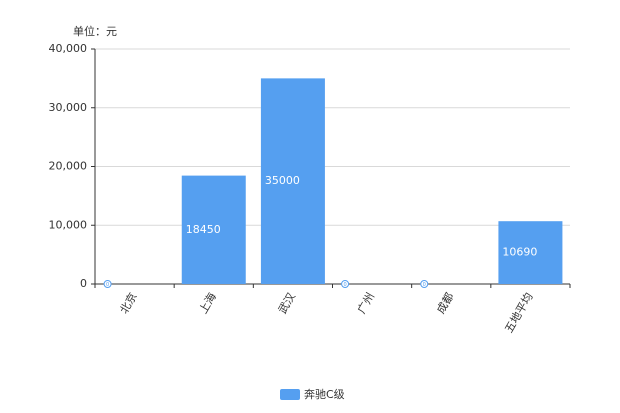 The width and height of the screenshot is (620, 413). I want to click on legend-label: 奔驰C级, so click(324, 394).